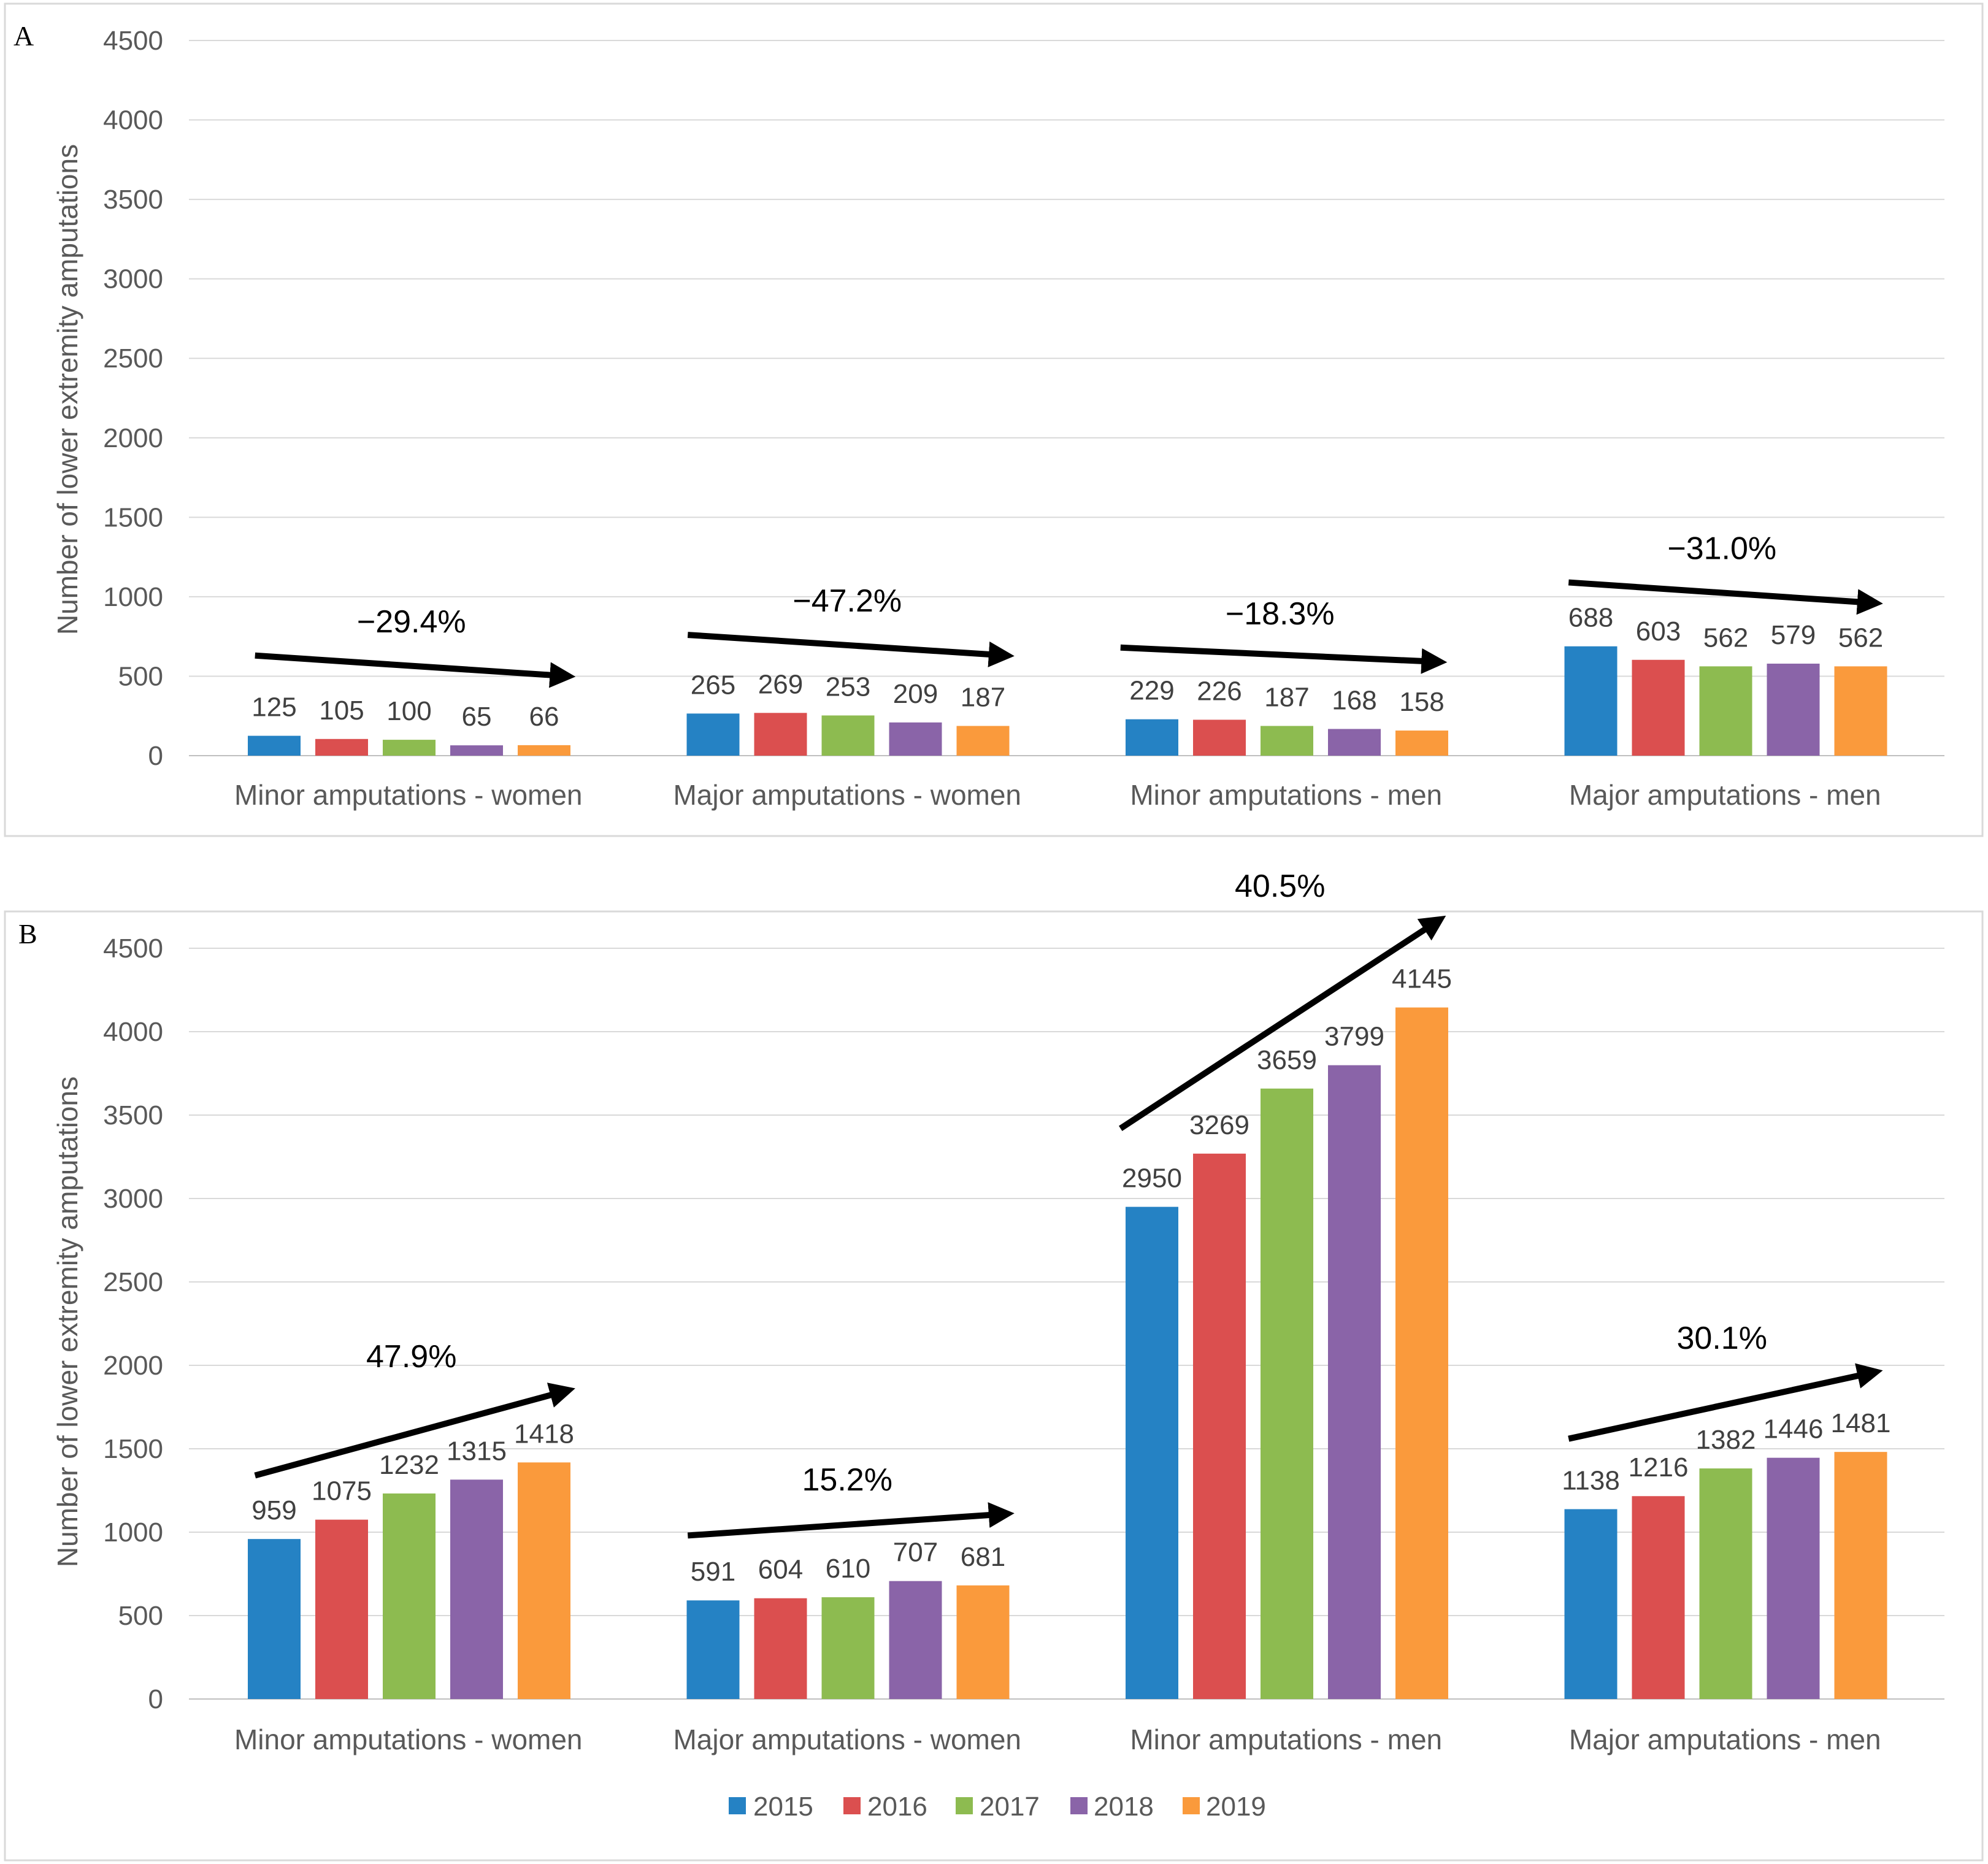 Image resolution: width=1988 pixels, height=1864 pixels. I want to click on legend-label-2019: 2019, so click(1236, 1807).